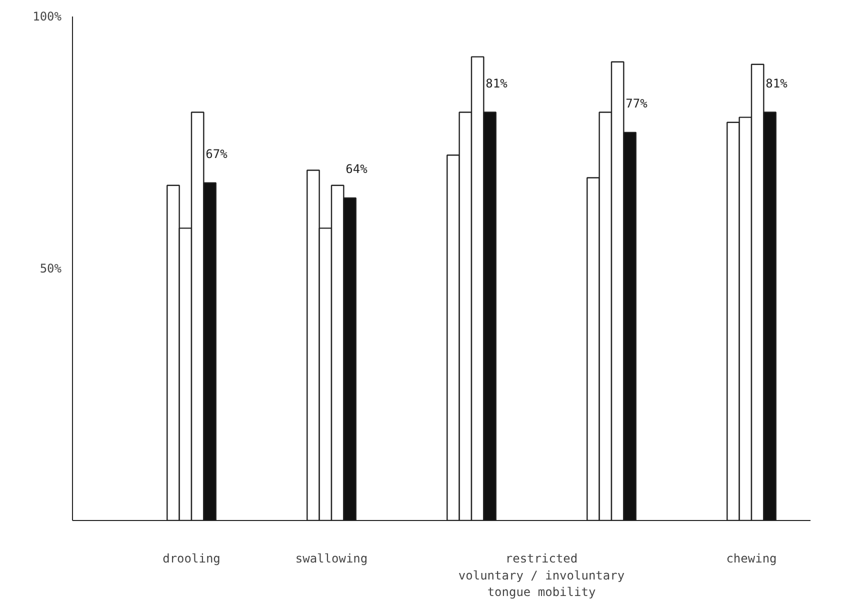  Describe the element at coordinates (541, 576) in the screenshot. I see `x-tick-label: restricted voluntary / involuntary tongue mobility` at that location.